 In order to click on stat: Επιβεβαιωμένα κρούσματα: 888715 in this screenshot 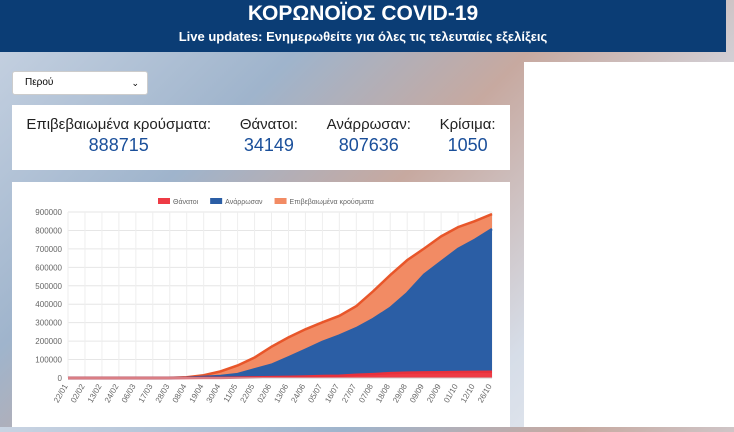, I will do `click(118, 137)`.